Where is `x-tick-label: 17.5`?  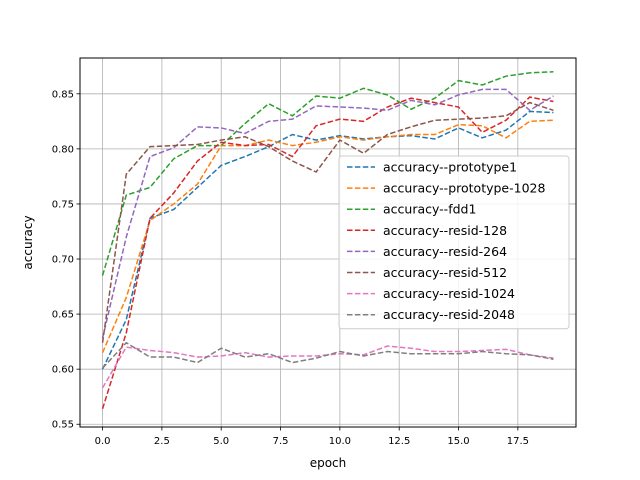 x-tick-label: 17.5 is located at coordinates (518, 441).